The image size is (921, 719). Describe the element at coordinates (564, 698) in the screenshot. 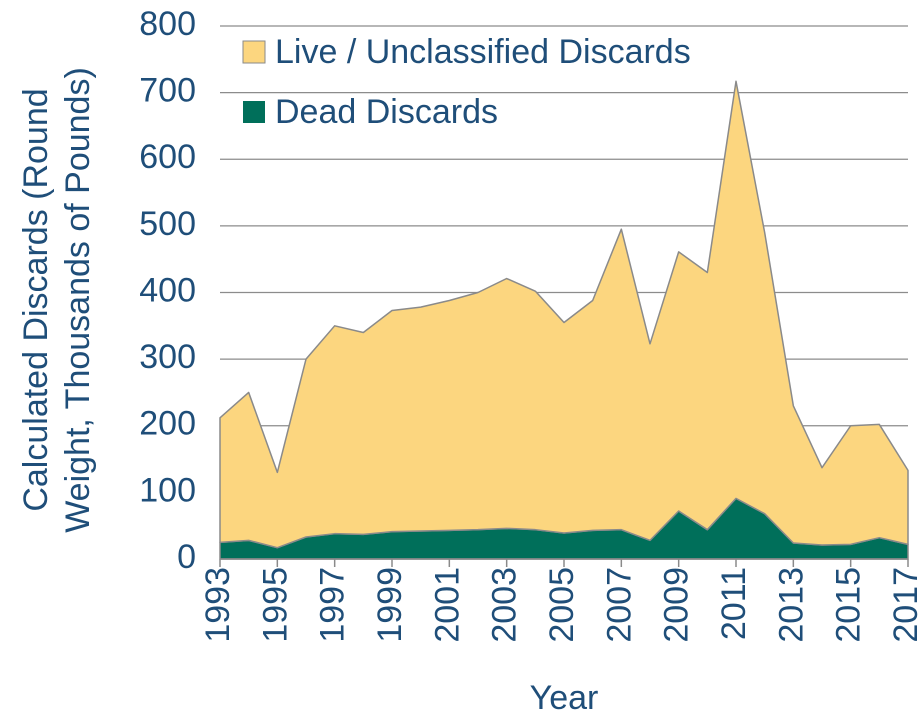

I see `x-axis-label: Year` at that location.